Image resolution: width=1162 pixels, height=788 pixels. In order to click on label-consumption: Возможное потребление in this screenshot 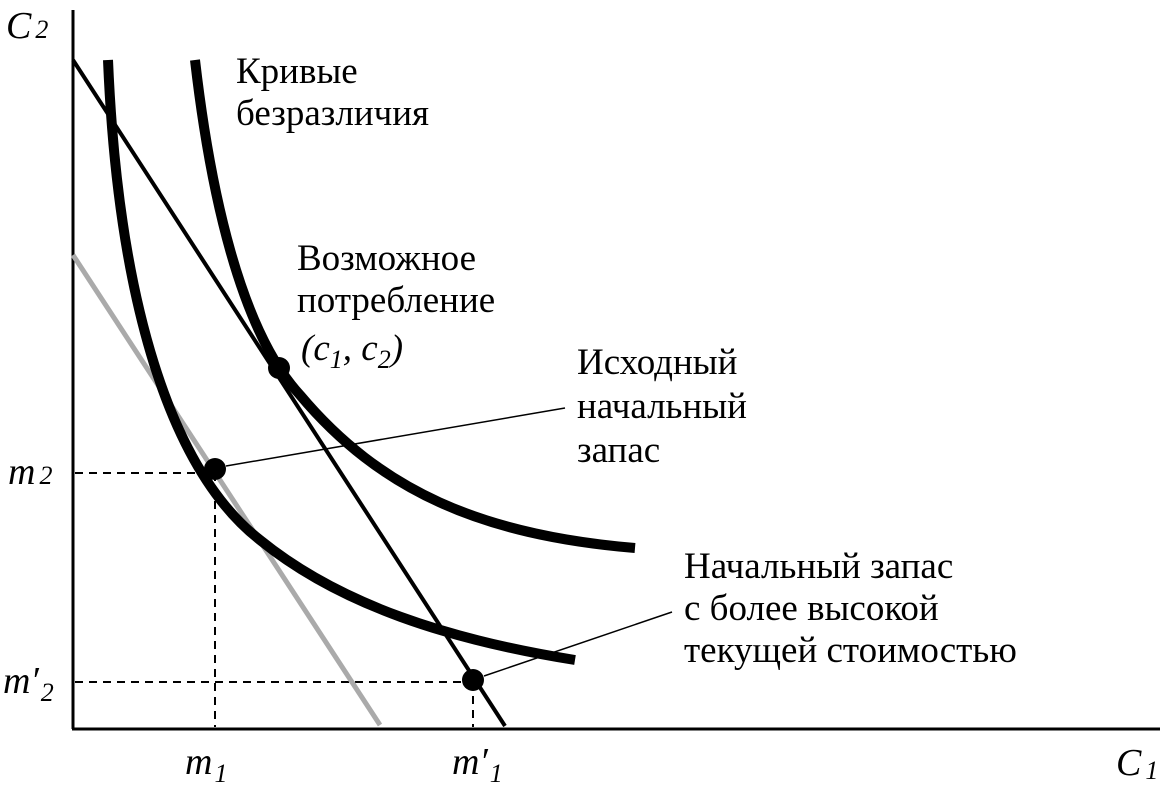, I will do `click(396, 279)`.